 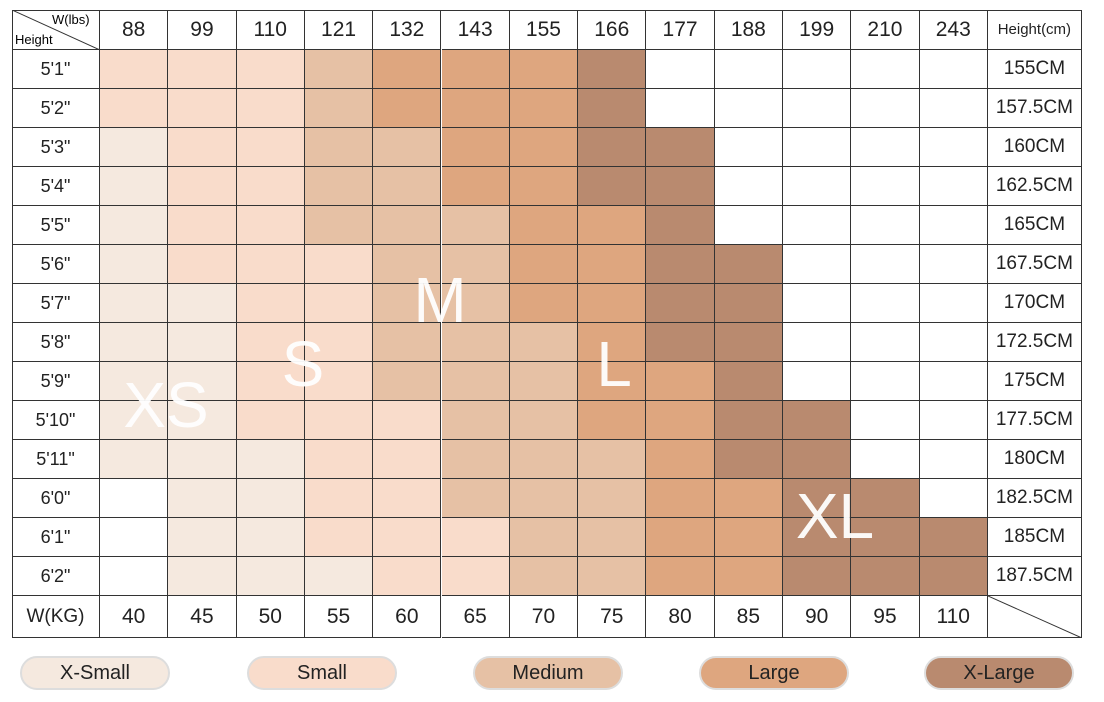 I want to click on cm-label: 165CM, so click(x=1034, y=225).